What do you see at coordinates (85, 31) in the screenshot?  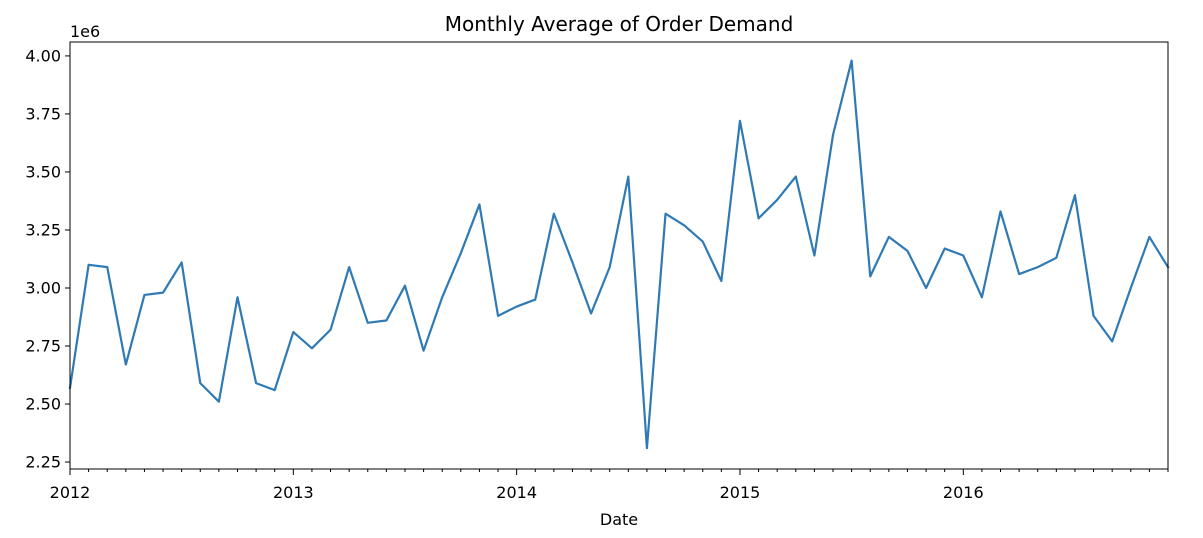 I see `y-axis-offset-label: 1e6` at bounding box center [85, 31].